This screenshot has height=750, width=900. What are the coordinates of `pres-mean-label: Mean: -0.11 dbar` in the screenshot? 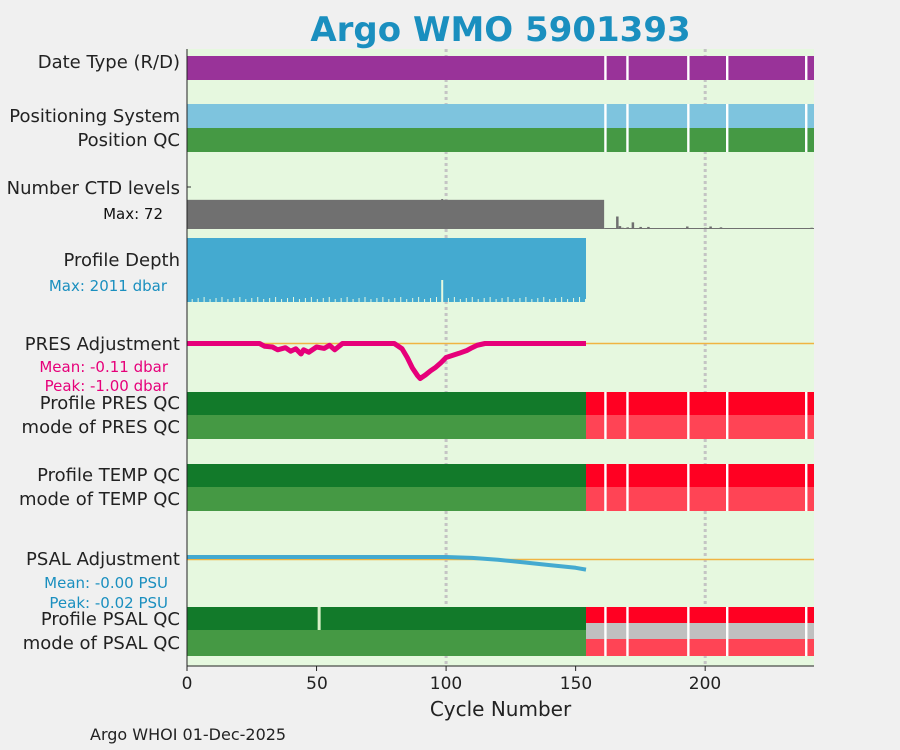 It's located at (103, 367).